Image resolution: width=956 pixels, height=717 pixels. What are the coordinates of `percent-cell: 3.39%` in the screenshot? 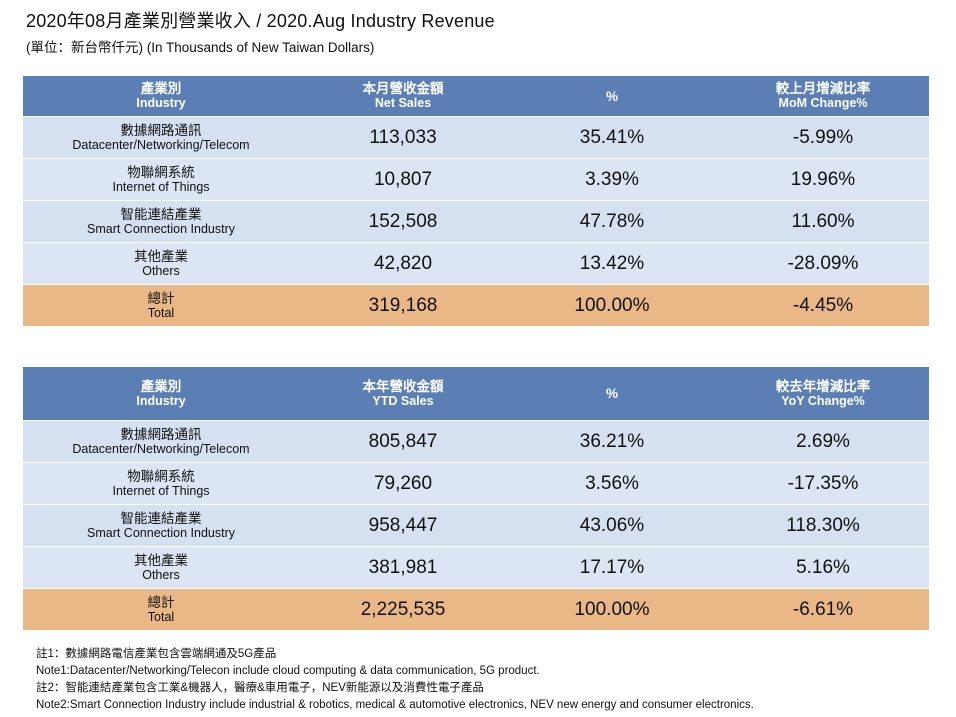 It's located at (612, 179).